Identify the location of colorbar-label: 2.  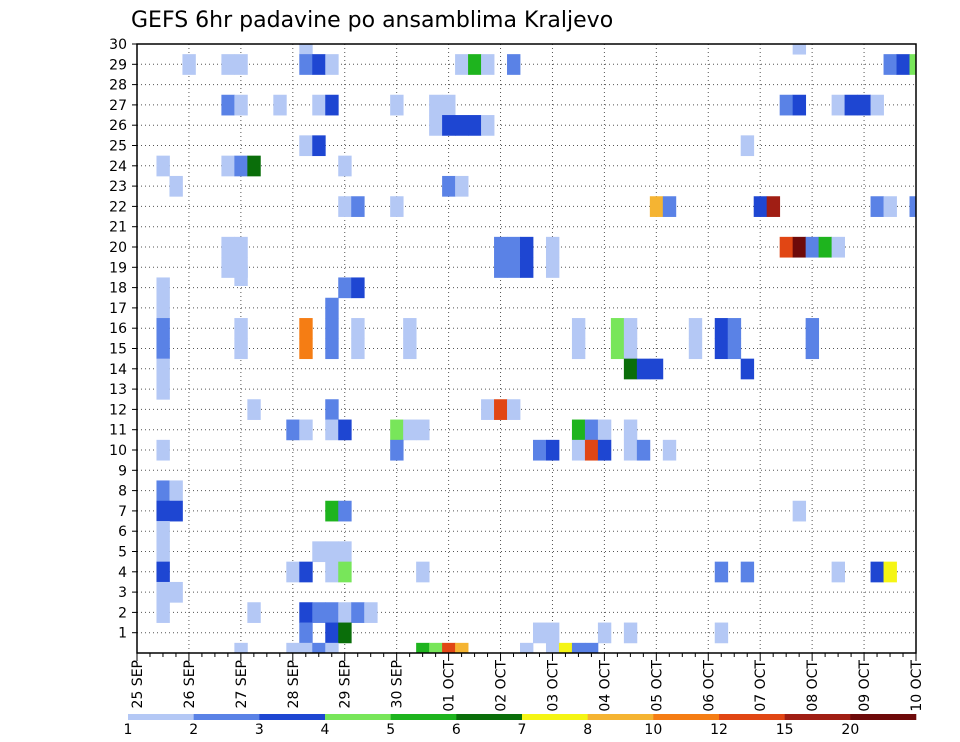
(193, 730).